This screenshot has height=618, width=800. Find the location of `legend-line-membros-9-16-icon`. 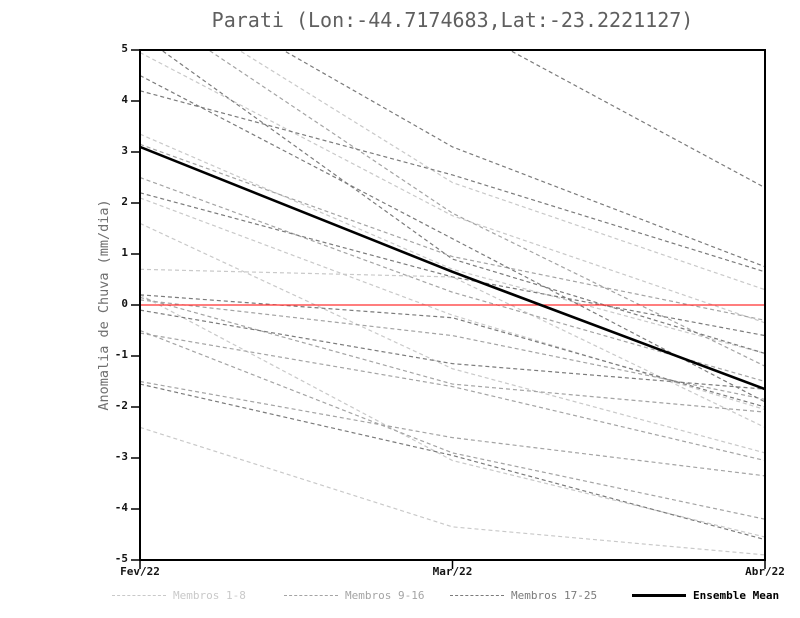

legend-line-membros-9-16-icon is located at coordinates (311, 595).